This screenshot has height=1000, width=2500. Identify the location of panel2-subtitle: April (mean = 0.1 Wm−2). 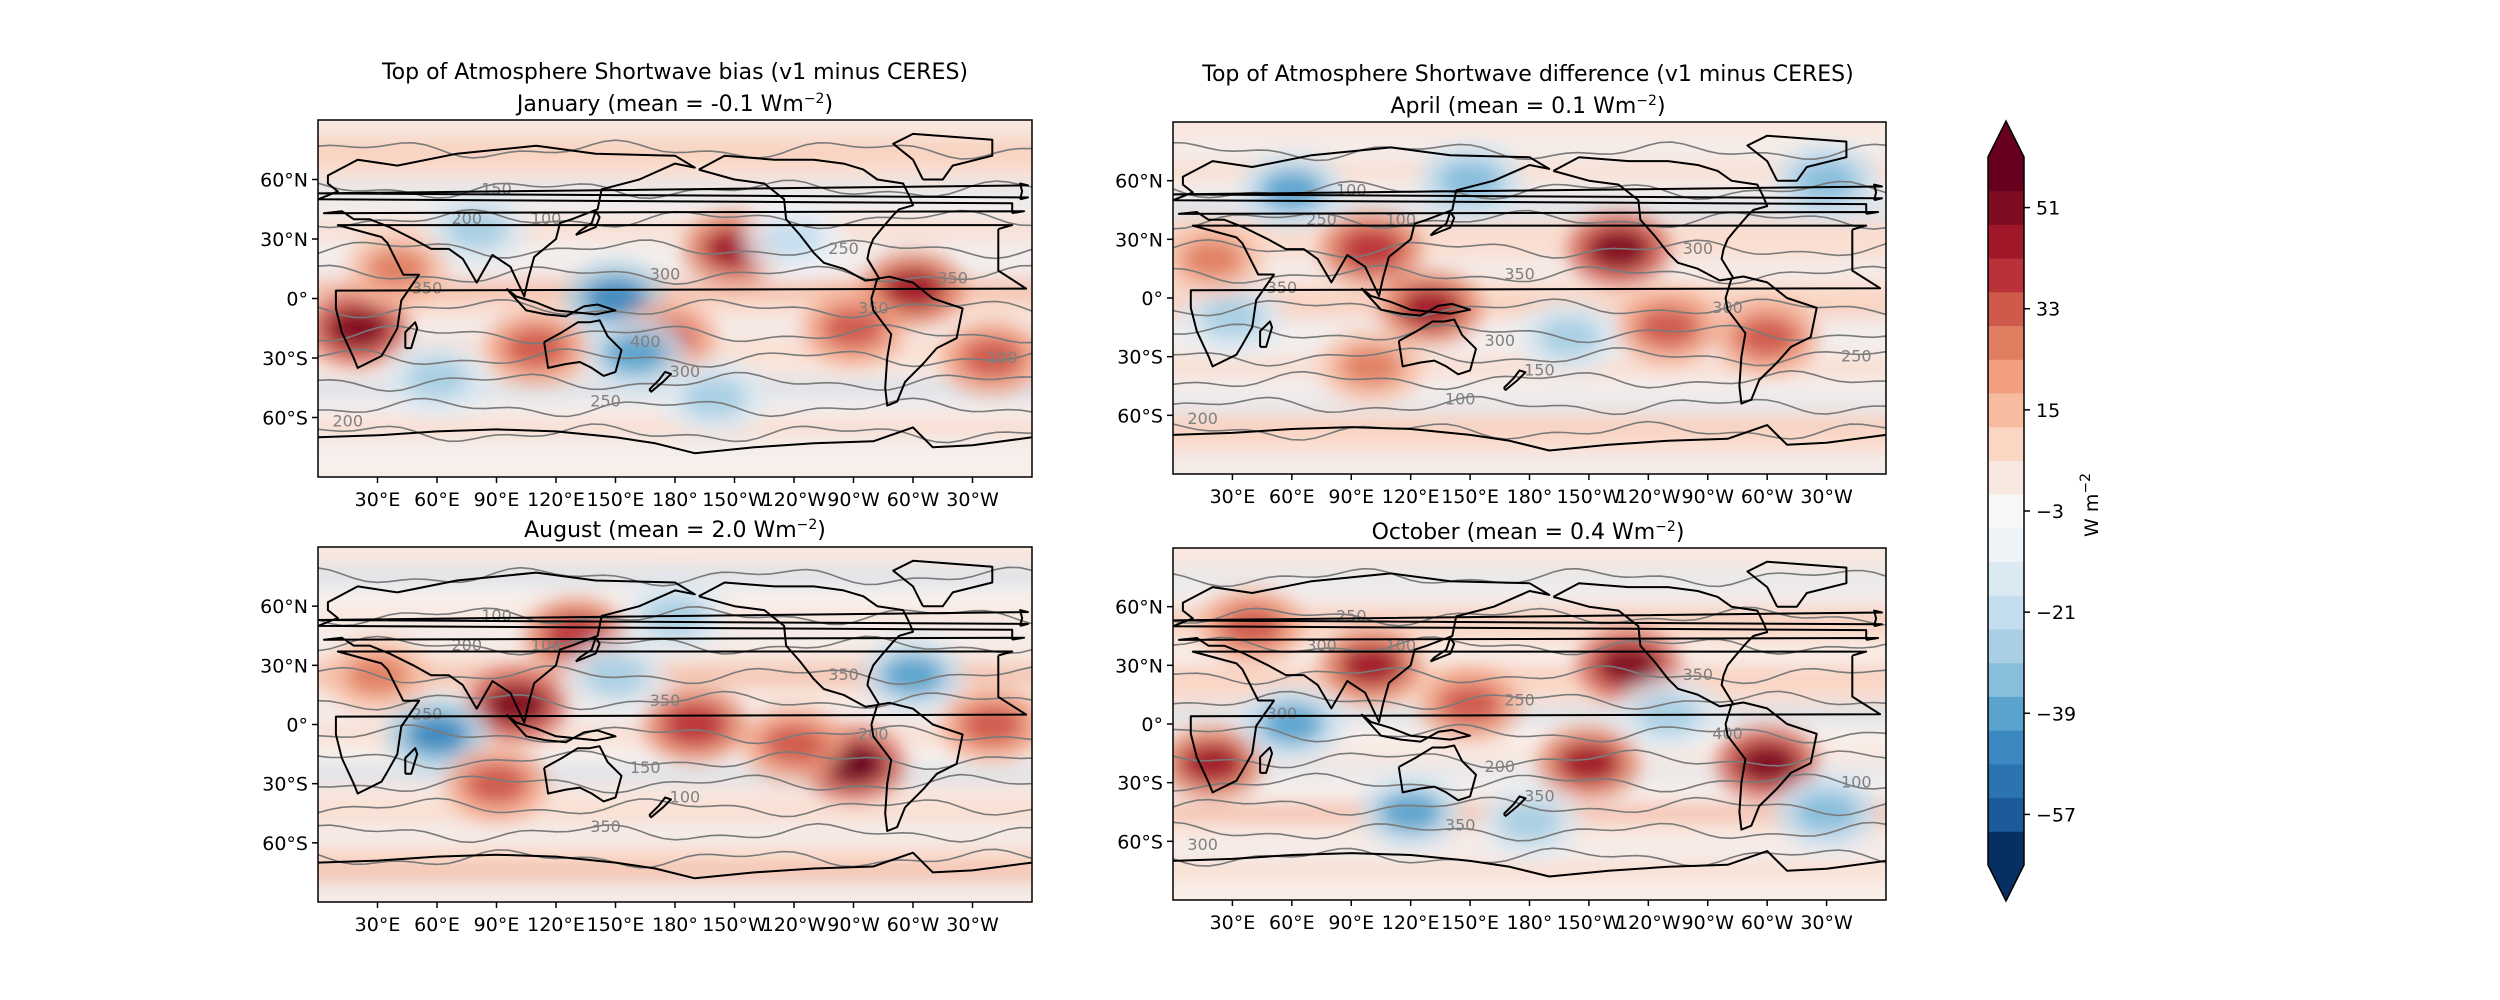
(1527, 106).